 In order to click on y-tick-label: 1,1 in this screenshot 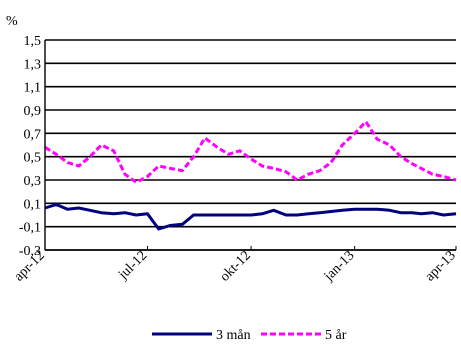, I will do `click(33, 88)`.